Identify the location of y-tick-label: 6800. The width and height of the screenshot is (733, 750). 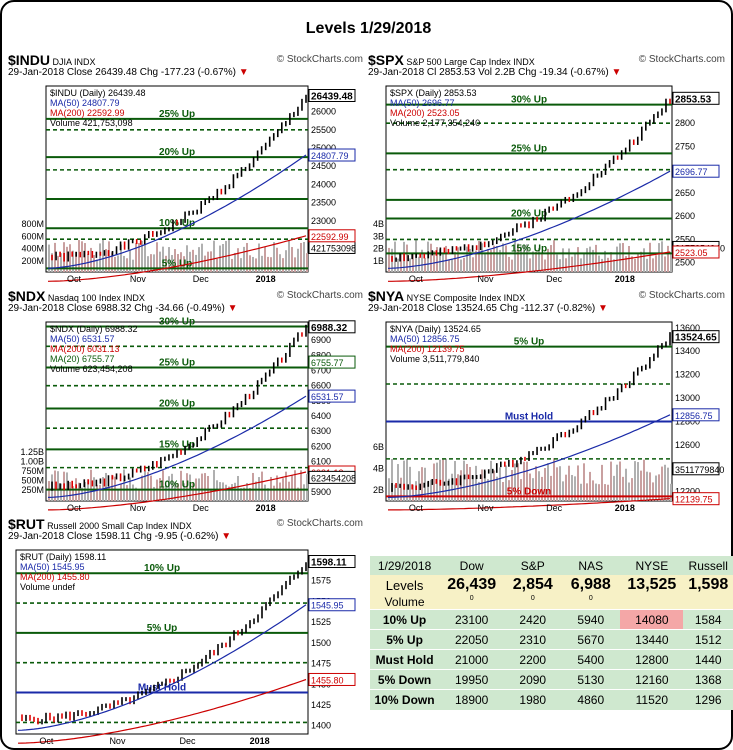
(321, 355).